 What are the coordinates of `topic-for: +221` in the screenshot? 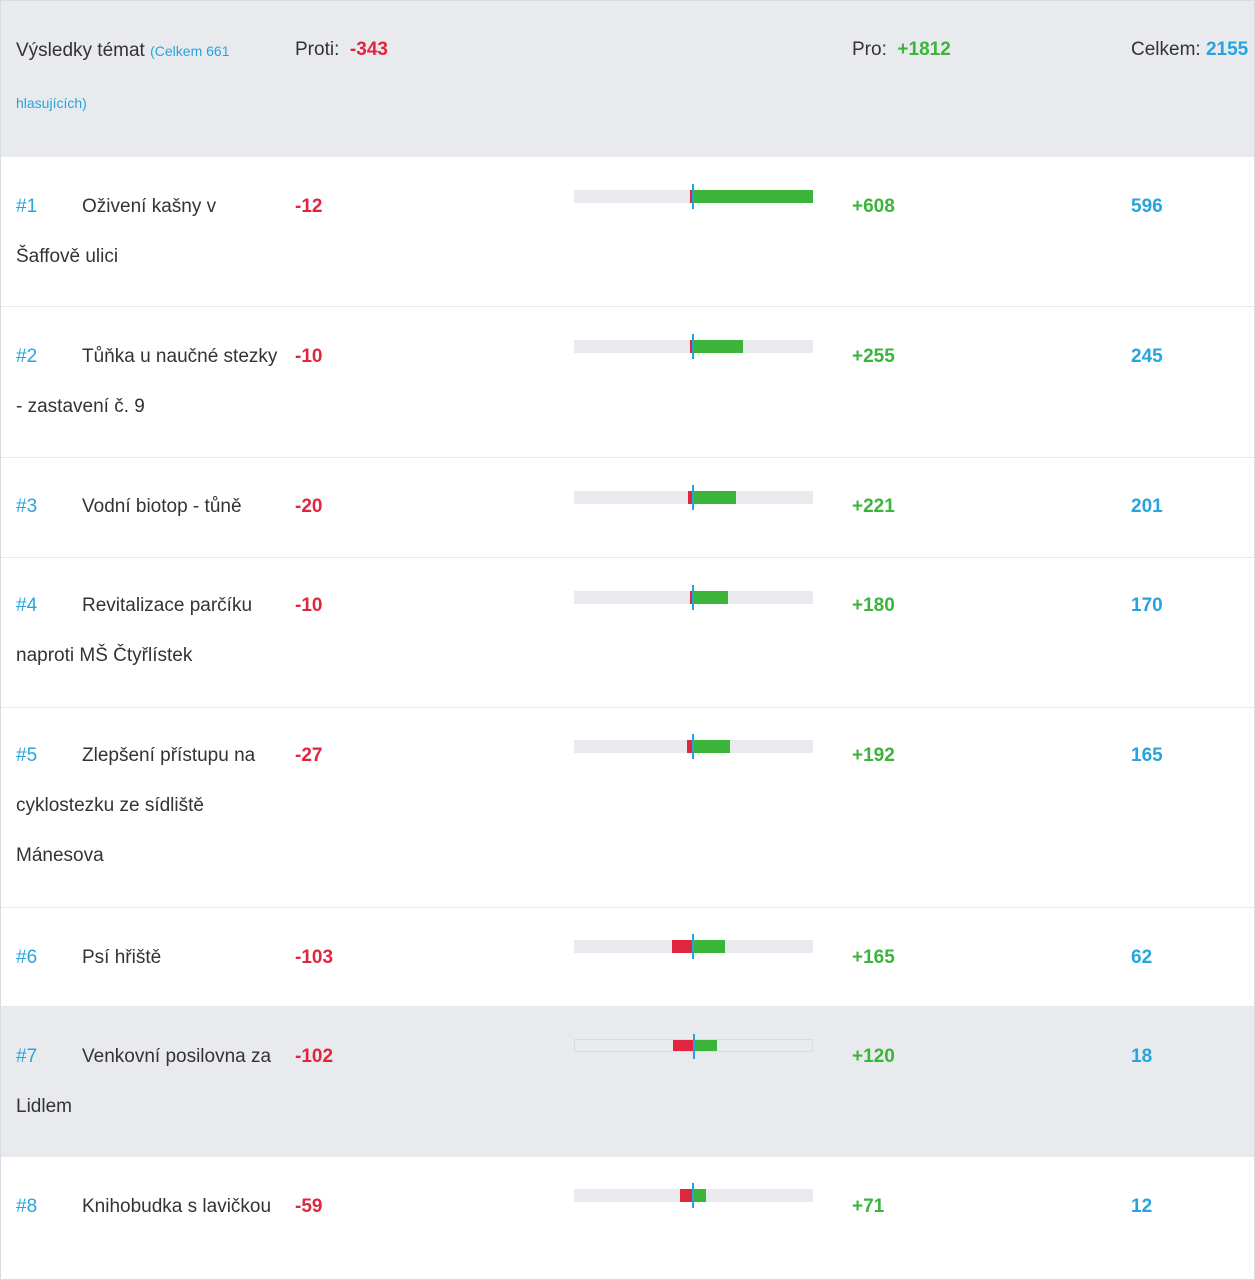 It's located at (873, 506).